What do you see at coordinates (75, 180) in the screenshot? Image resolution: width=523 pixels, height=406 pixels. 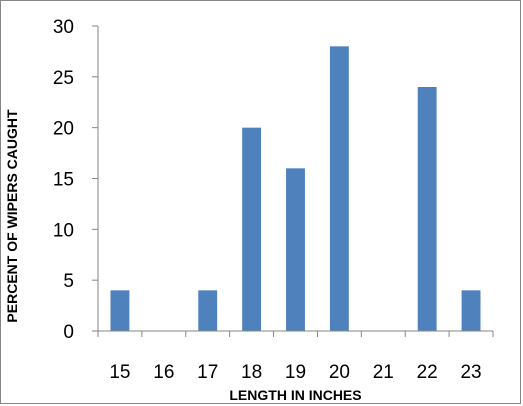 I see `y-axis-ticks: 0 5 10 15 20 25 30` at bounding box center [75, 180].